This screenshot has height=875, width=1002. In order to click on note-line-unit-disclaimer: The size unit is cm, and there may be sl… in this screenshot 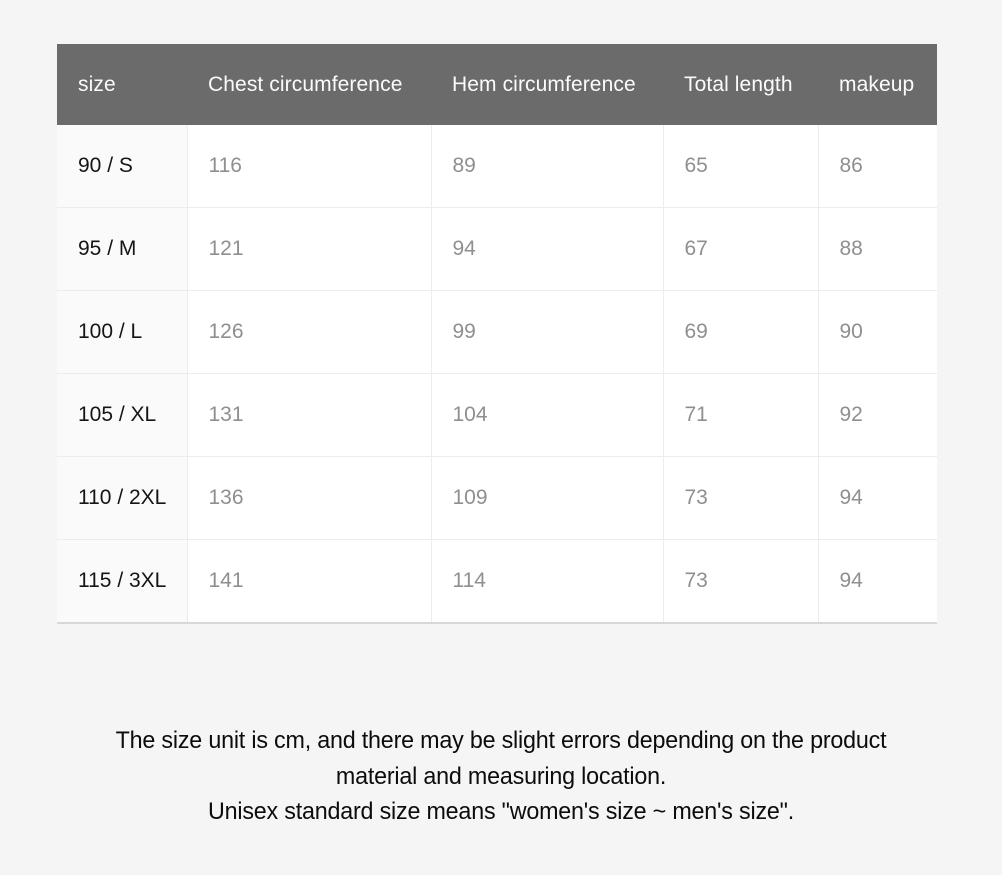, I will do `click(501, 740)`.